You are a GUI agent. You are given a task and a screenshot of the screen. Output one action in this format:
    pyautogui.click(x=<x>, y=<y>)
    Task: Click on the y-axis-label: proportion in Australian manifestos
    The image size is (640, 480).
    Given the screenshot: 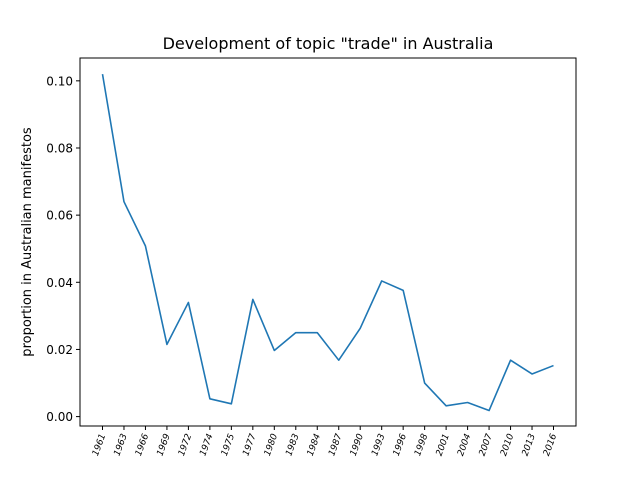 What is the action you would take?
    pyautogui.click(x=27, y=242)
    